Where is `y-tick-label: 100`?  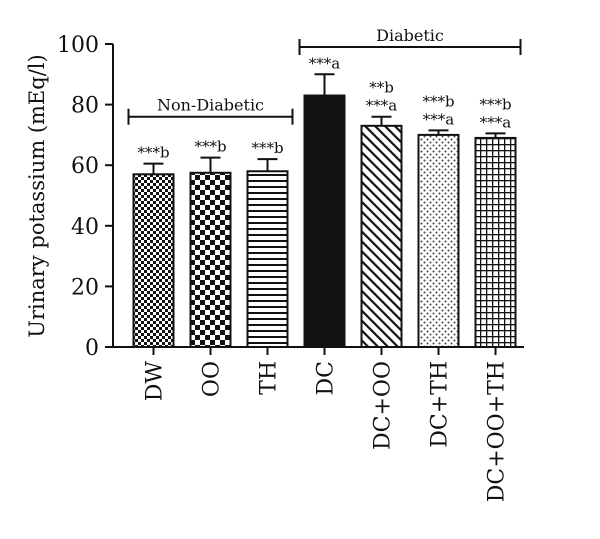
y-tick-label: 100 is located at coordinates (78, 45).